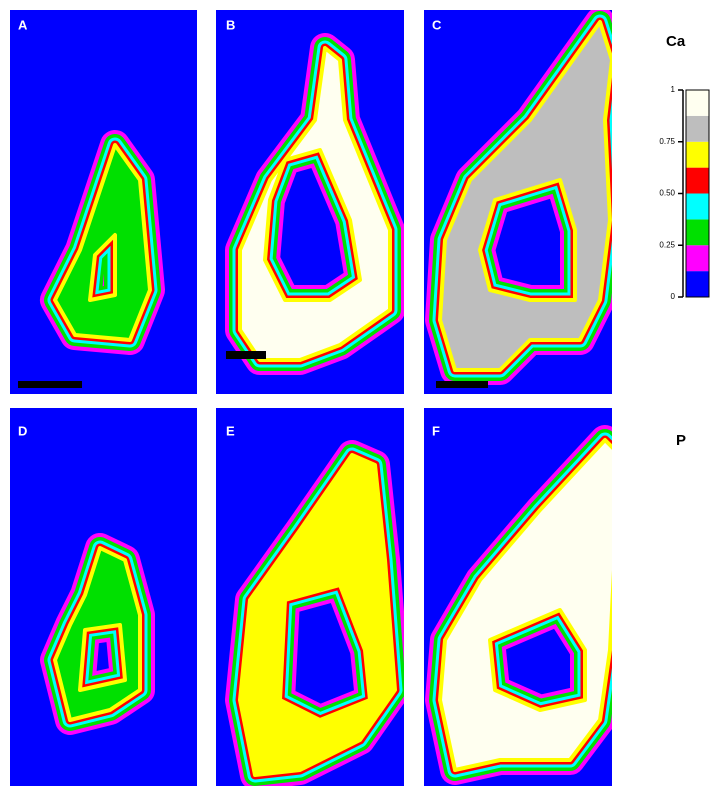 The image size is (711, 791). Describe the element at coordinates (673, 89) in the screenshot. I see `colorbar-tick-label: 1` at that location.